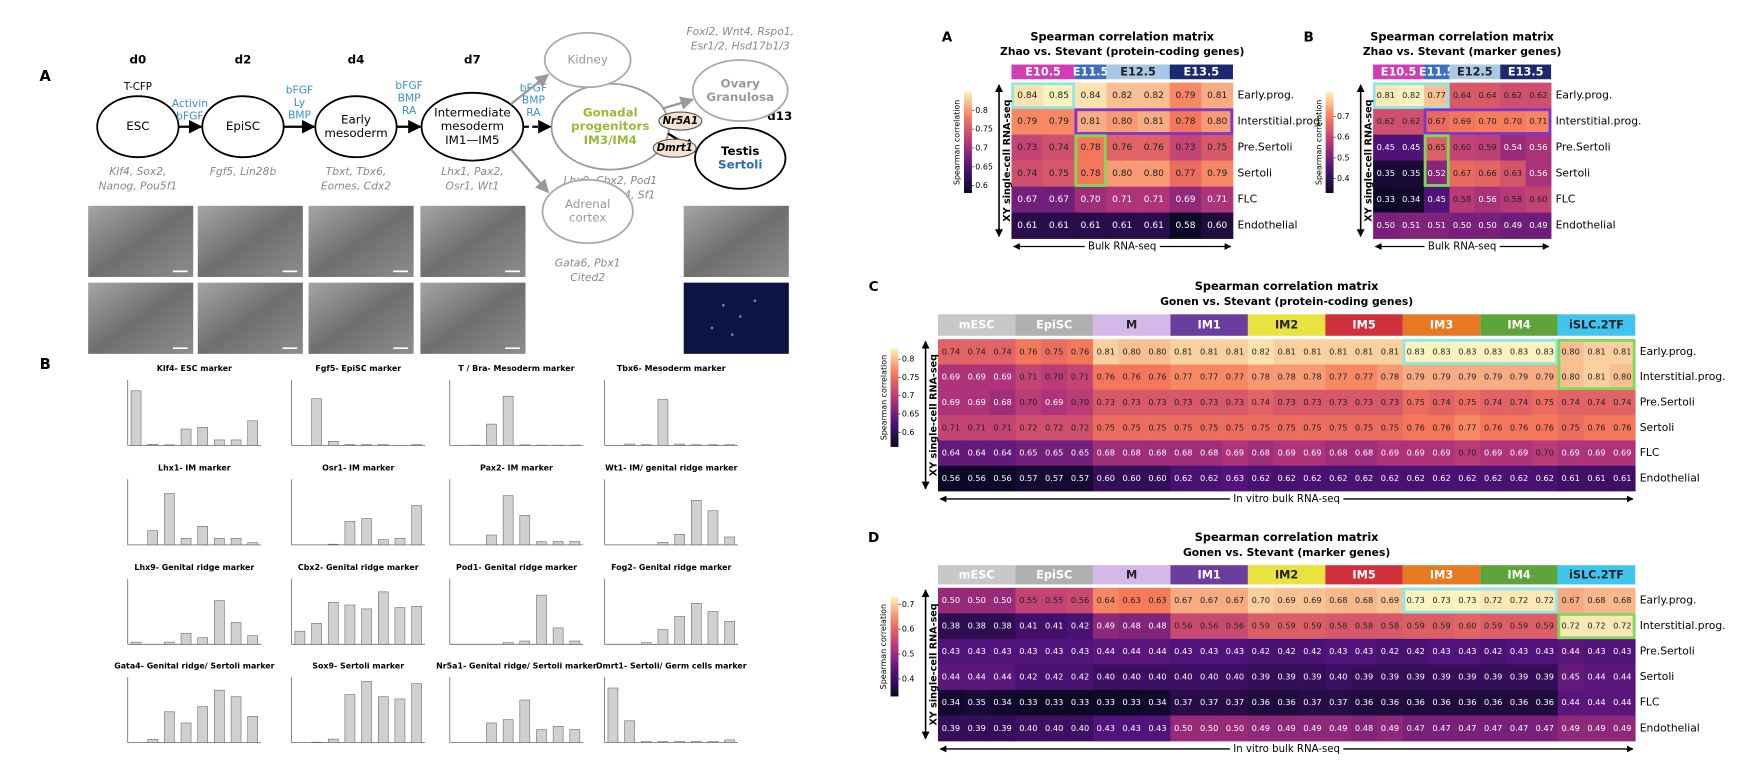  I want to click on cell-label: 0.45, so click(1386, 147).